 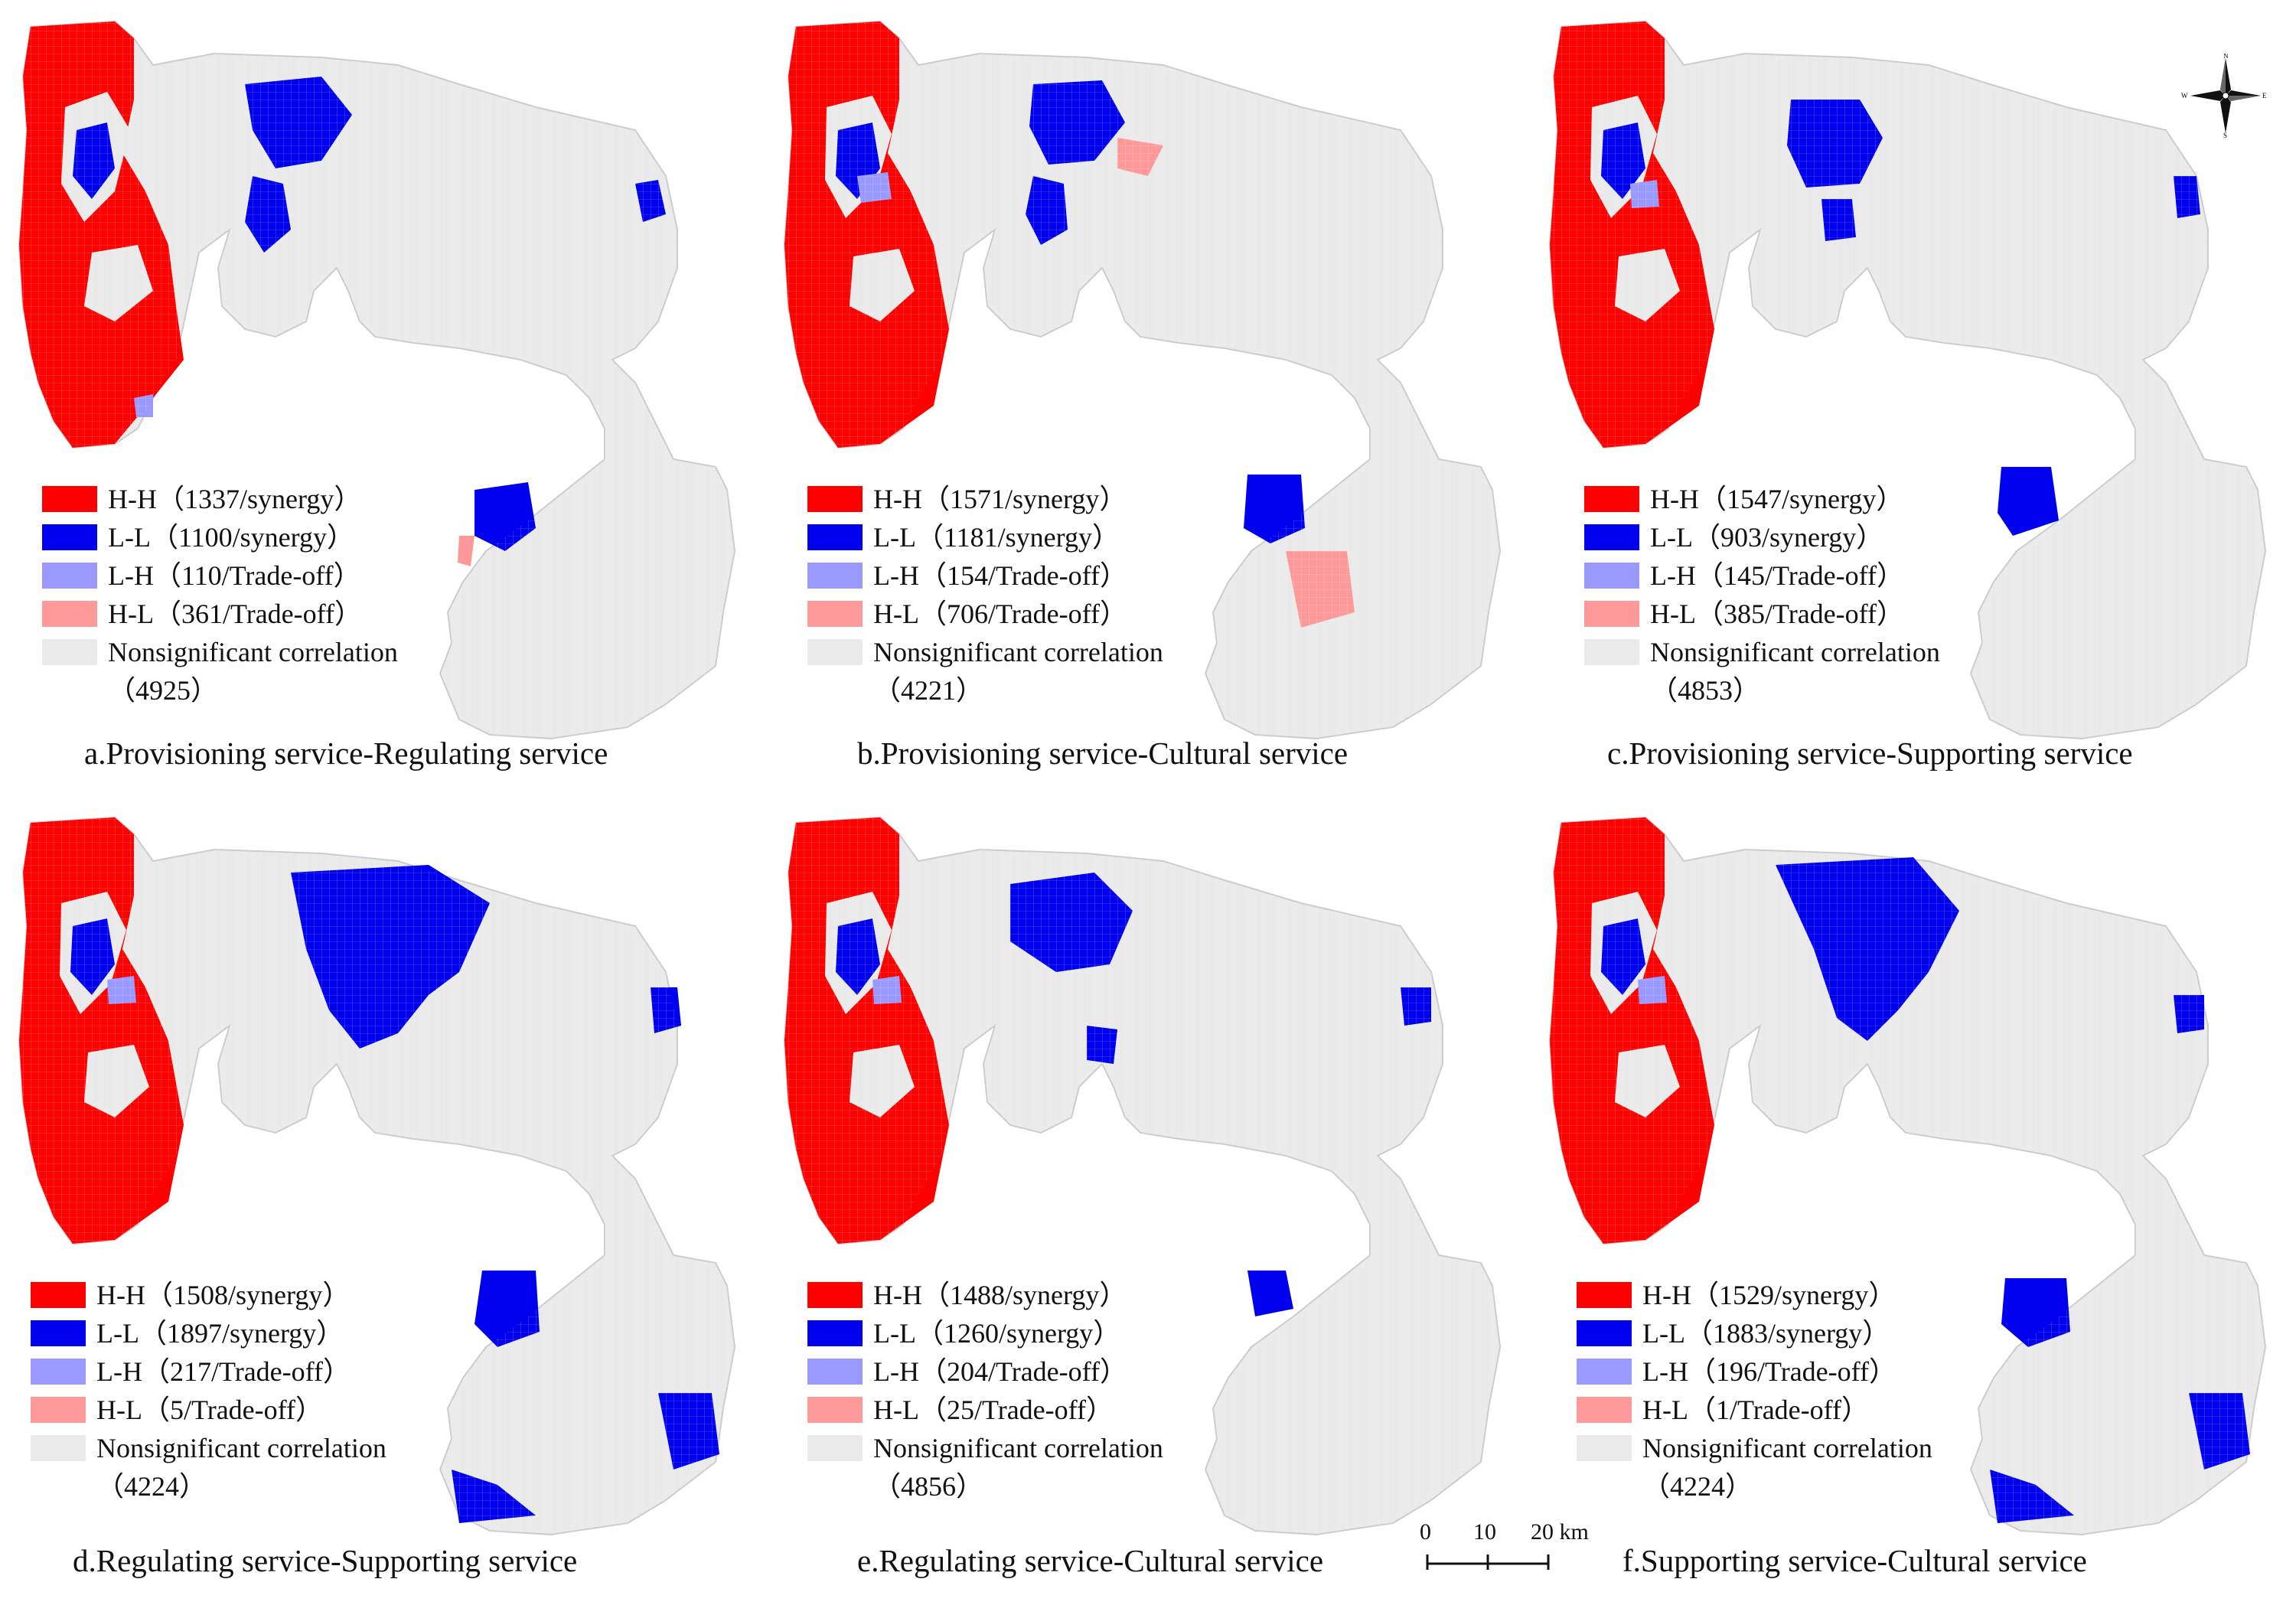 I want to click on legend-item-hl: H-L（385/Trade-off）, so click(x=1762, y=614).